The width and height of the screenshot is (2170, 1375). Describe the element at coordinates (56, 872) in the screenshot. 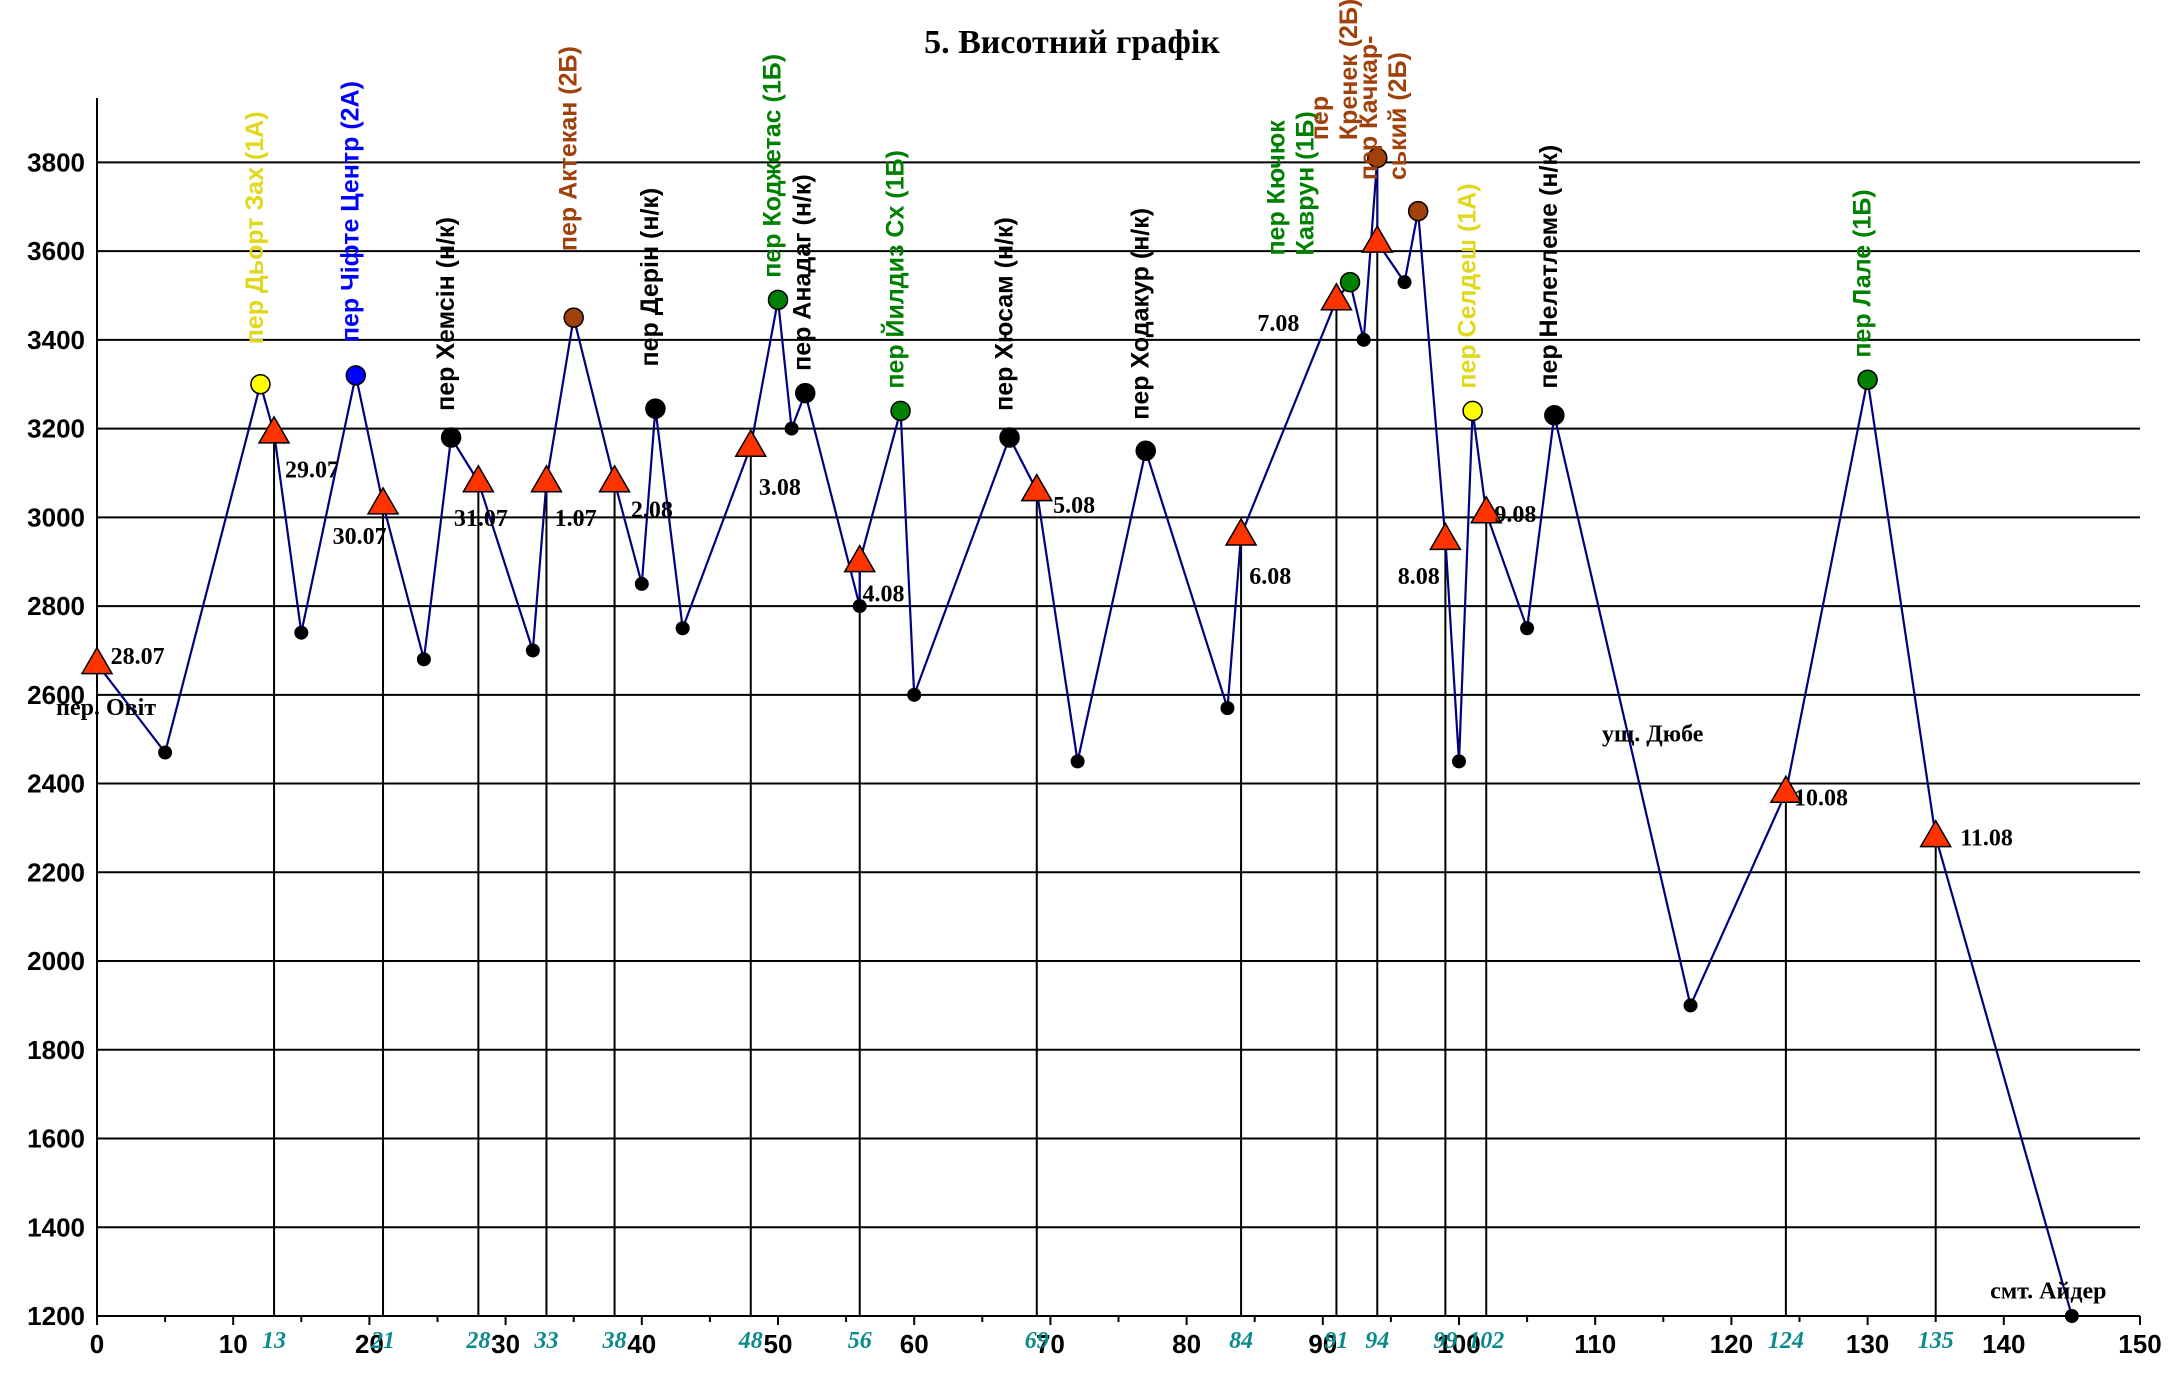

I see `y-tick-label: 2200` at that location.